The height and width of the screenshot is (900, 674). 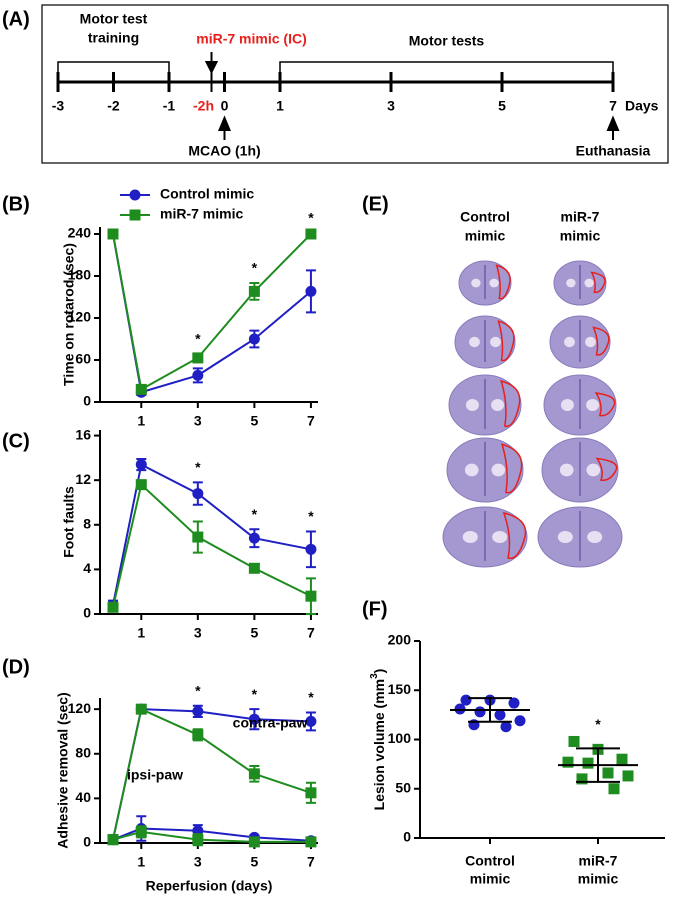 What do you see at coordinates (87, 613) in the screenshot?
I see `y-tick-label: 0` at bounding box center [87, 613].